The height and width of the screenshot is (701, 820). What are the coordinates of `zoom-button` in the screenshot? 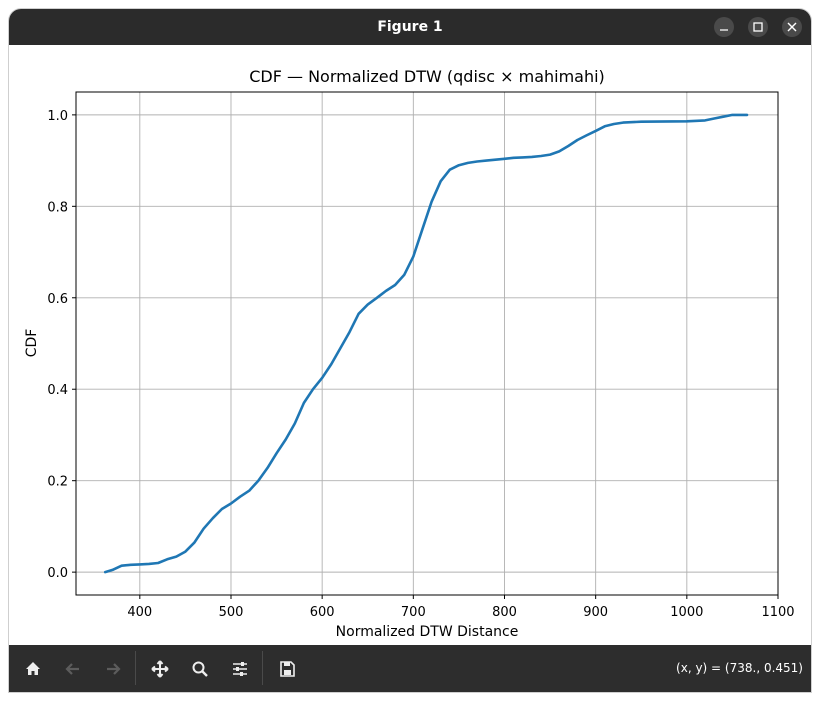 It's located at (200, 669).